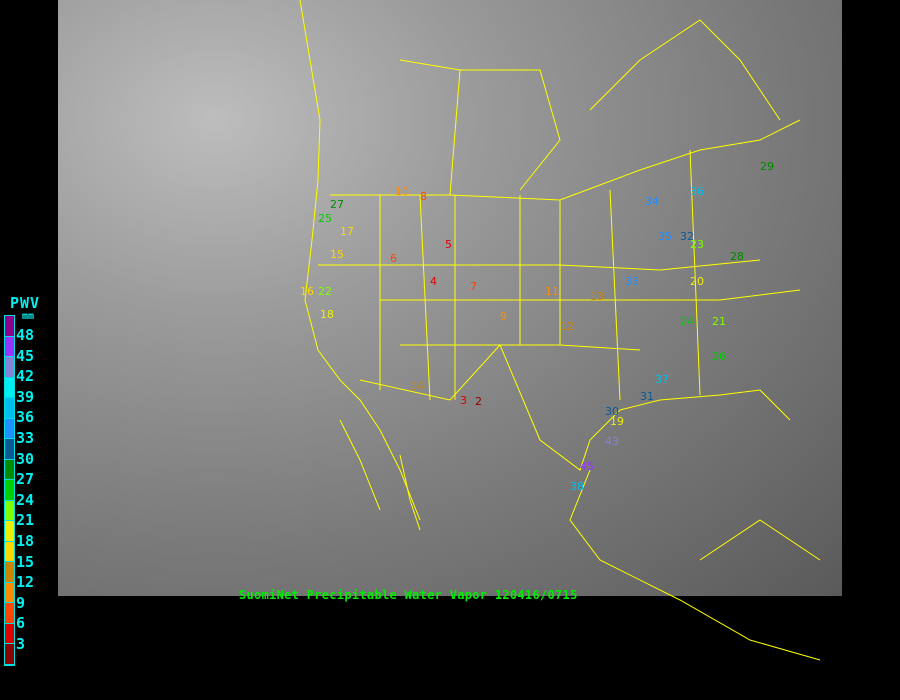 The image size is (900, 700). What do you see at coordinates (325, 291) in the screenshot?
I see `station-pwv-value: 22` at bounding box center [325, 291].